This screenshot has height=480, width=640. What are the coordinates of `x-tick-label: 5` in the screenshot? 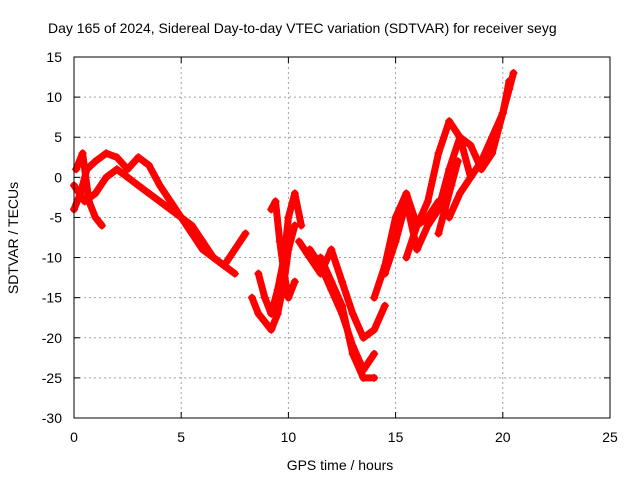 It's located at (181, 437).